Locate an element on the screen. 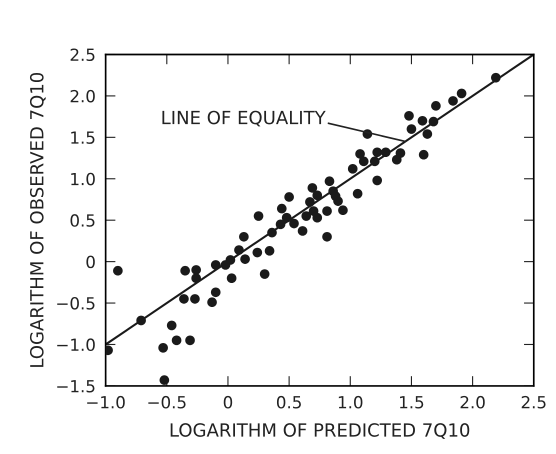 The image size is (556, 454). annotation: LINE OF EQUALITY is located at coordinates (244, 118).